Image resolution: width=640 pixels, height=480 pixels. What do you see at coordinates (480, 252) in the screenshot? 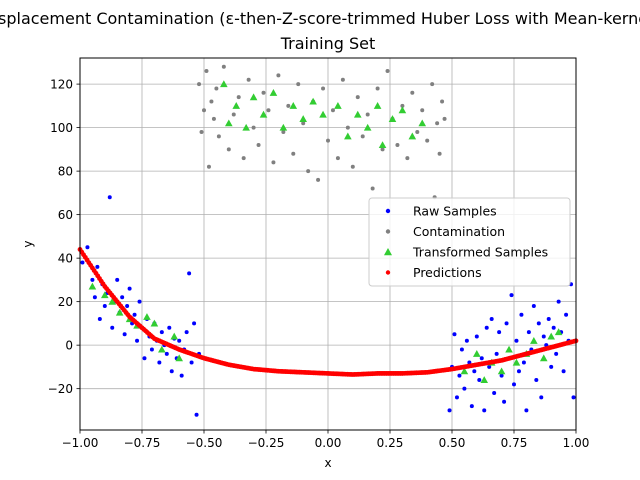
I see `legend-label-transformed-samples: Transformed Samples` at bounding box center [480, 252].